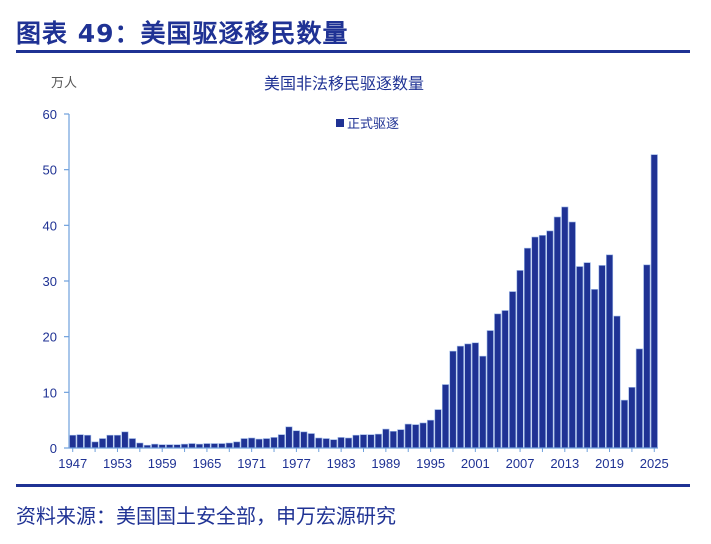 The width and height of the screenshot is (711, 544). What do you see at coordinates (353, 485) in the screenshot?
I see `bottom-divider` at bounding box center [353, 485].